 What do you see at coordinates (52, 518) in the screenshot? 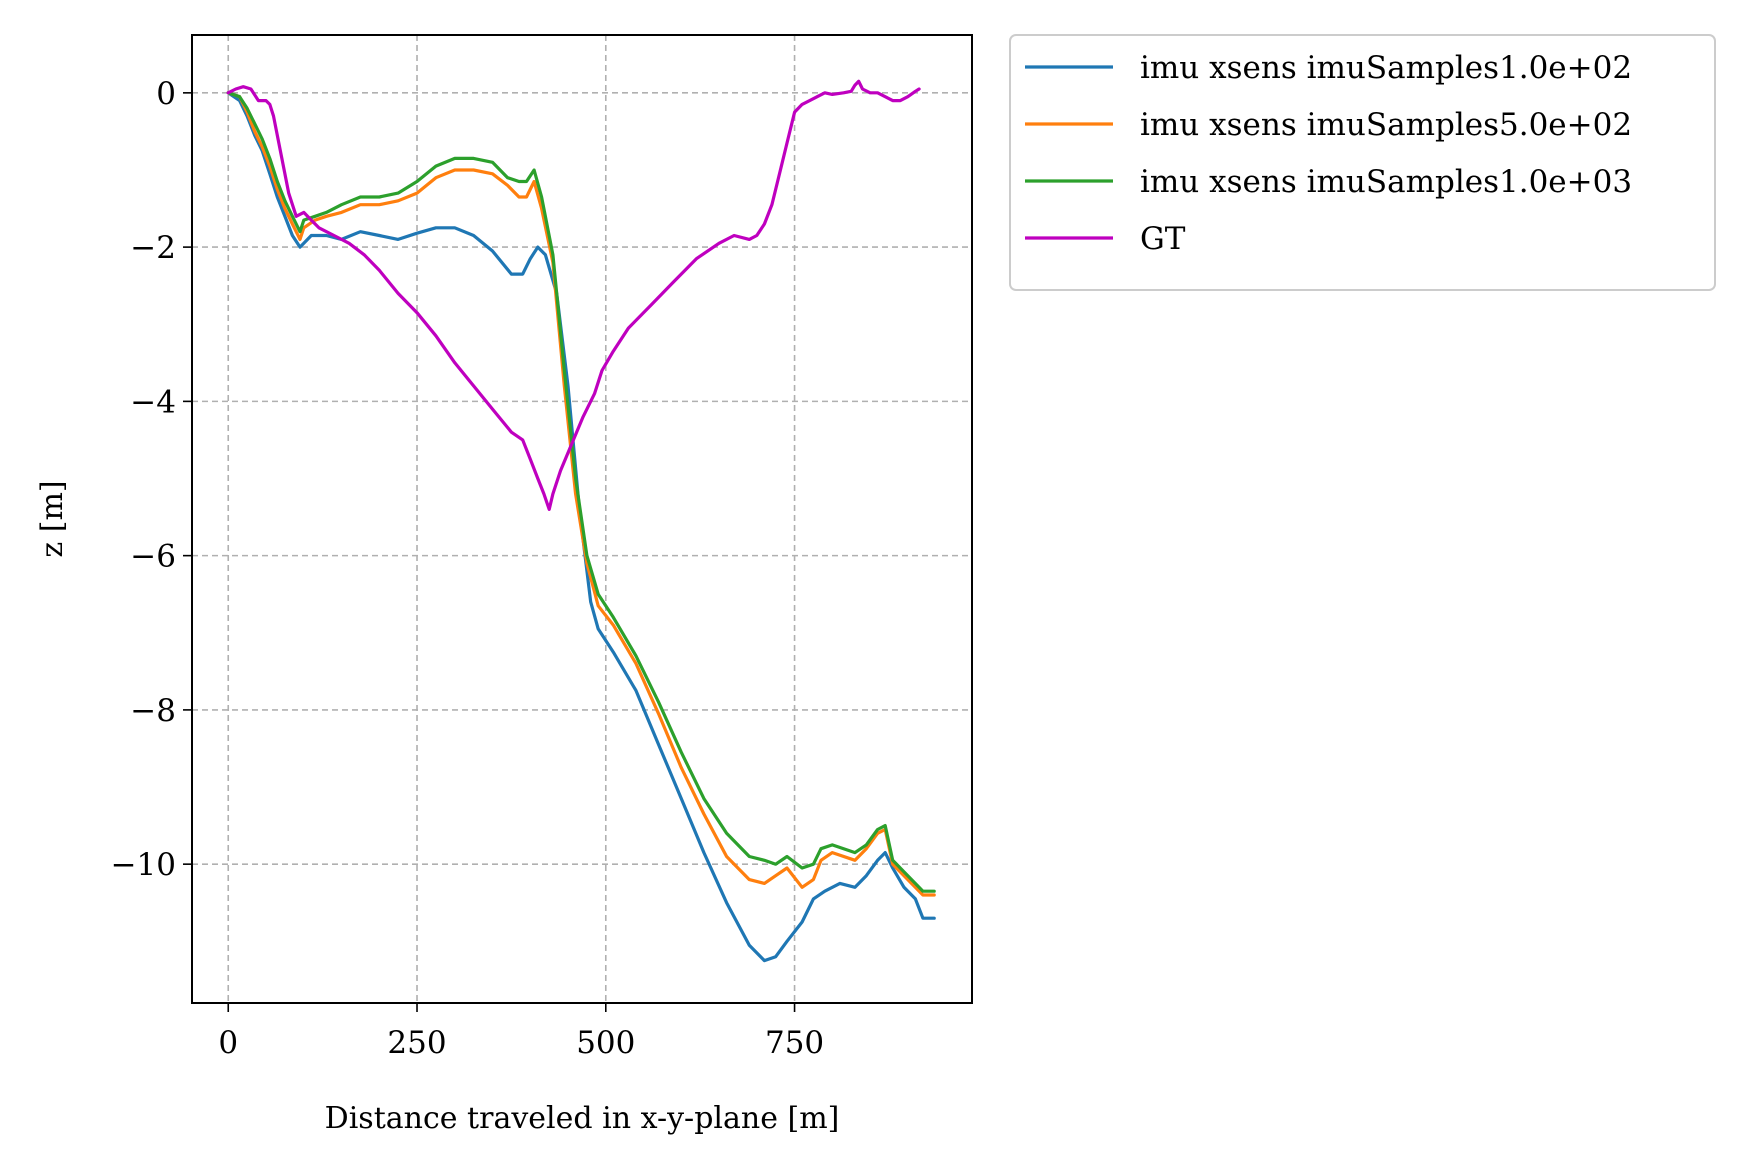
I see `y-axis-title: z [m]` at bounding box center [52, 518].